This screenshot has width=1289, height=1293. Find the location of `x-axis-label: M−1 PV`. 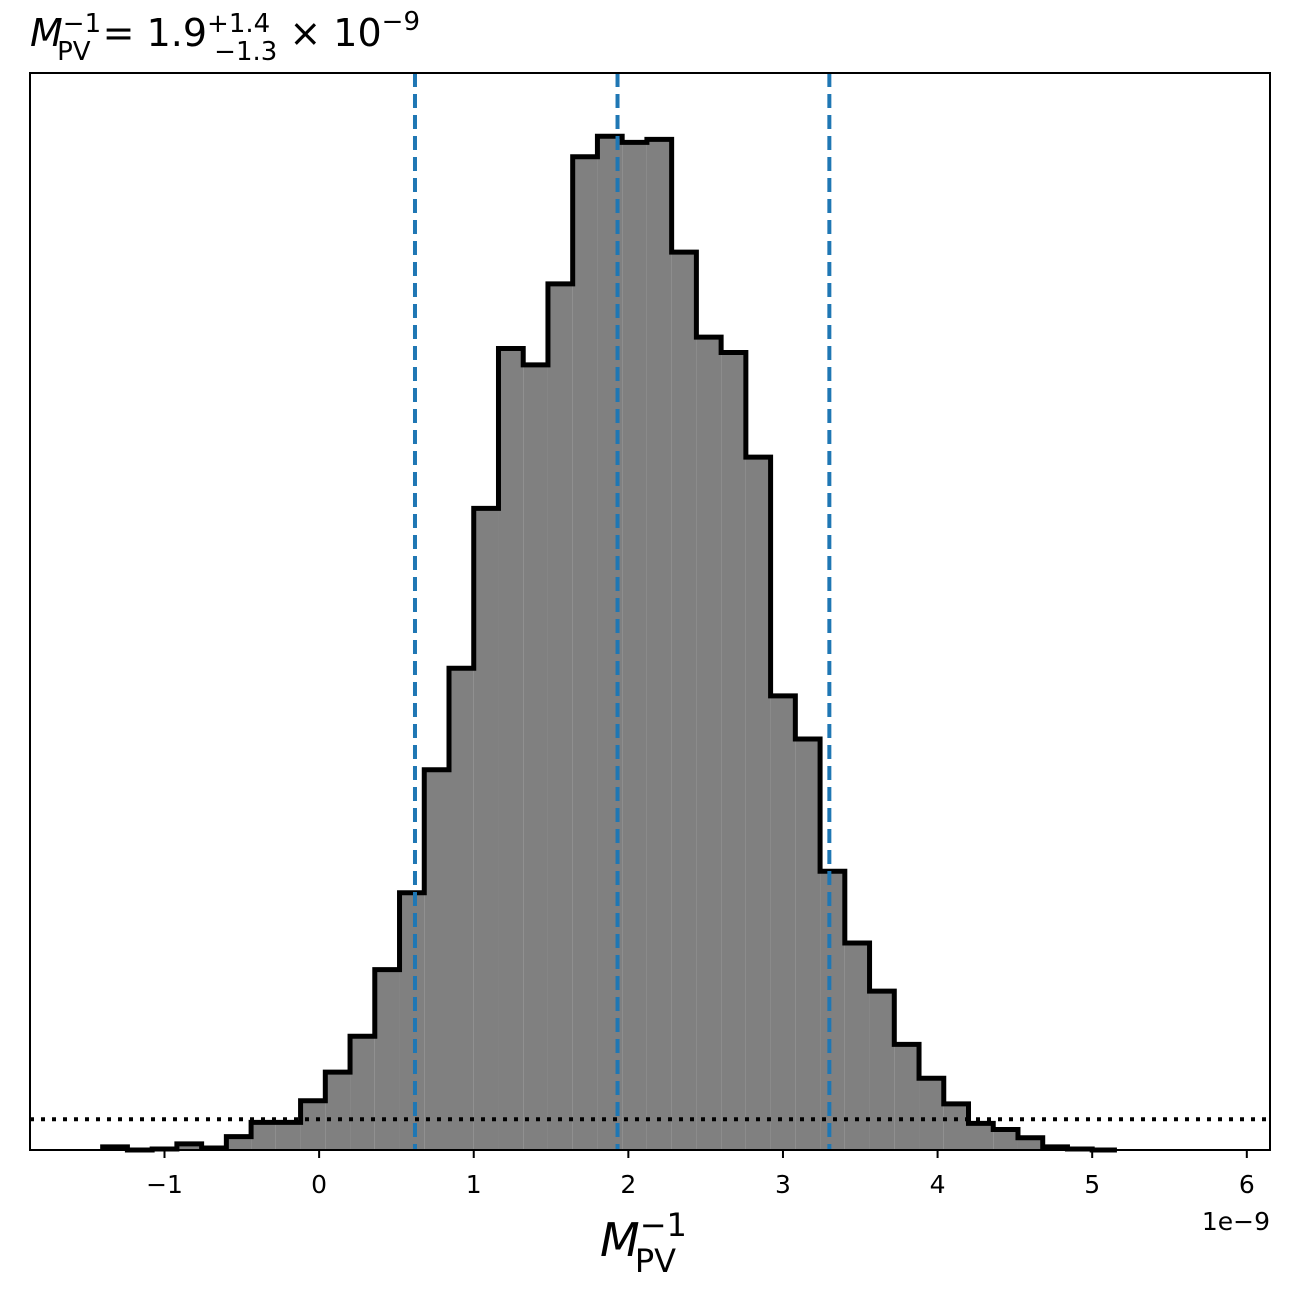

x-axis-label: M−1 PV is located at coordinates (643, 1243).